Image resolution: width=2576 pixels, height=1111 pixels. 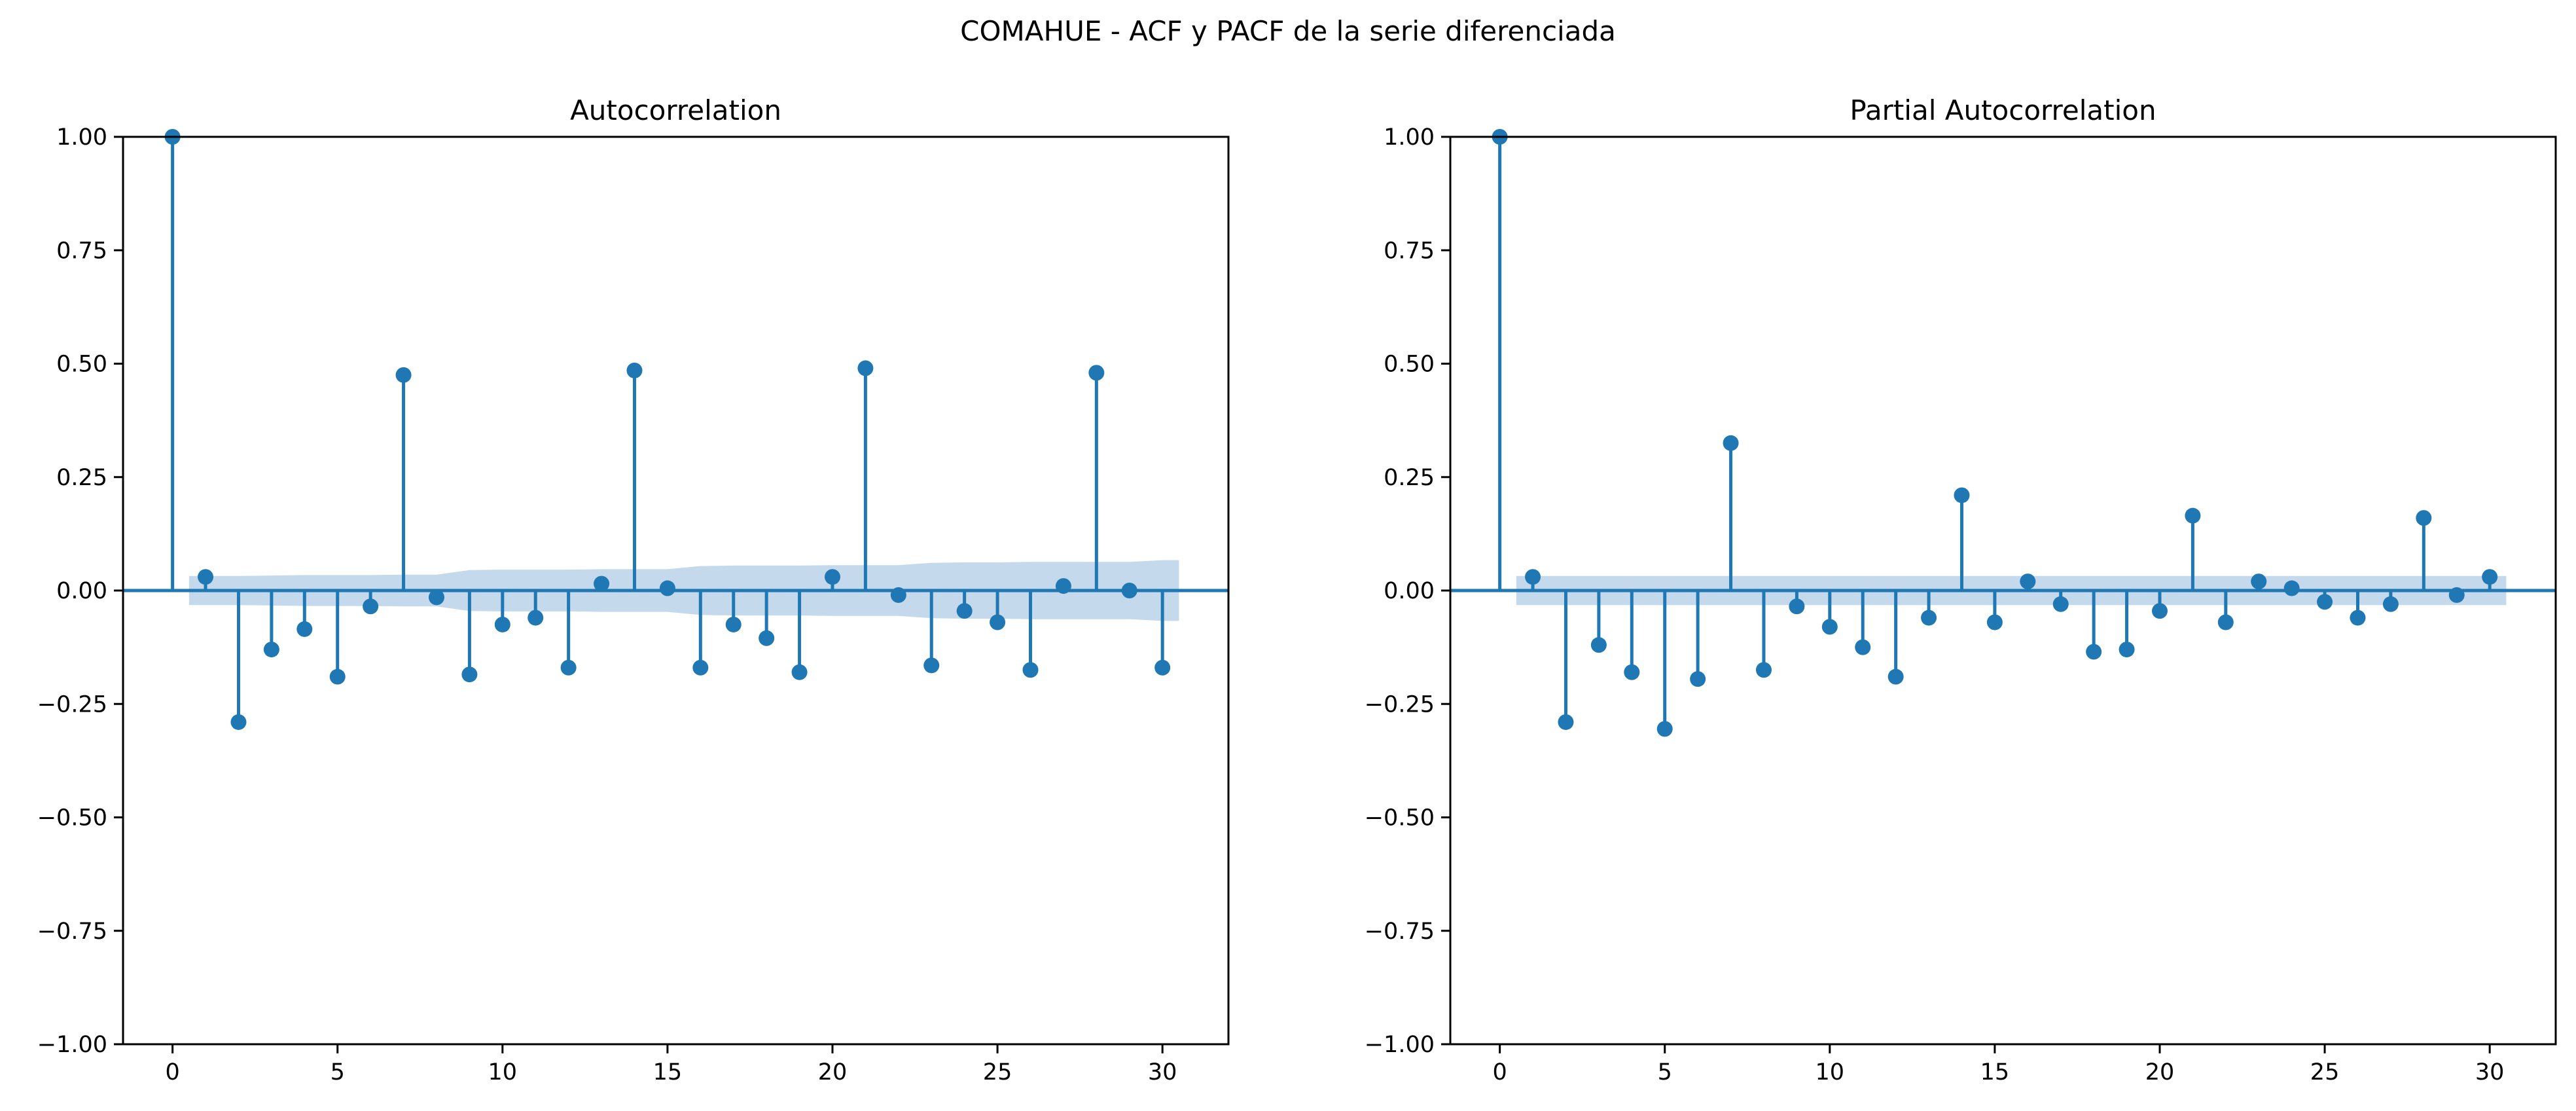 What do you see at coordinates (675, 110) in the screenshot?
I see `chart-title: Autocorrelation` at bounding box center [675, 110].